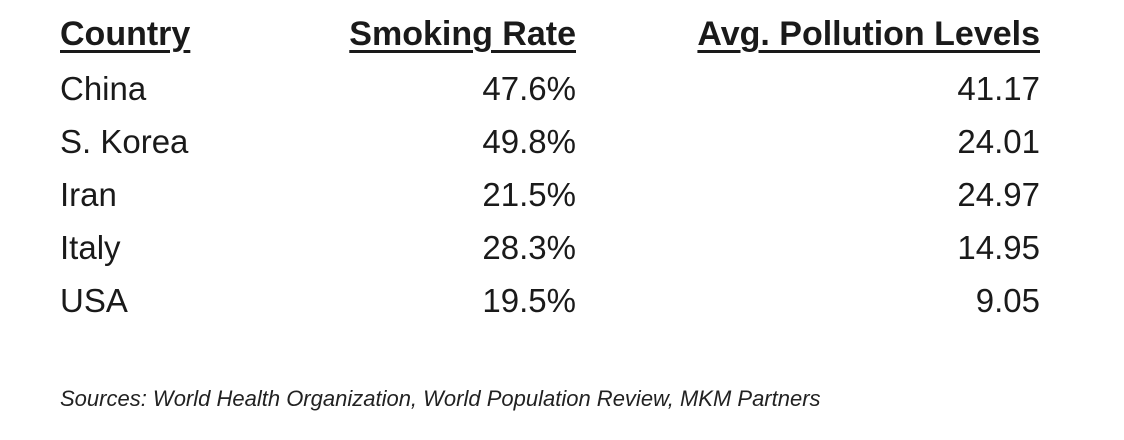  What do you see at coordinates (998, 194) in the screenshot?
I see `cell-pollution: 24.97` at bounding box center [998, 194].